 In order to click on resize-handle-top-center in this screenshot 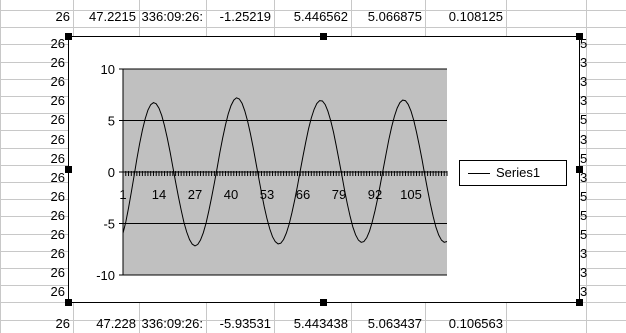, I will do `click(323, 36)`.